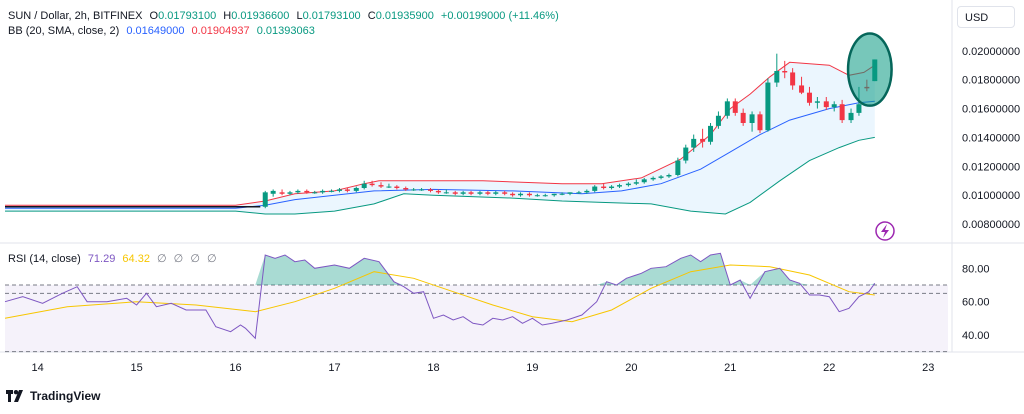  I want to click on na-value-3: ∅, so click(195, 259).